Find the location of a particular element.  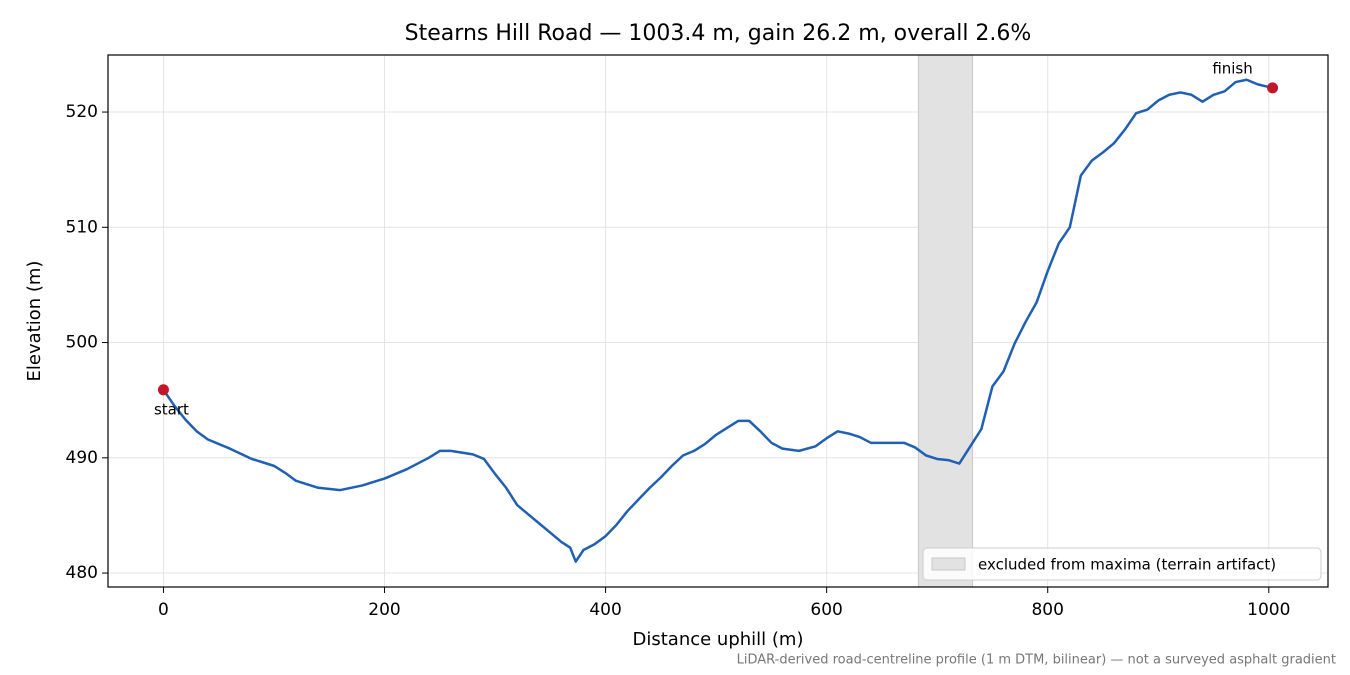

y-axis-label: Elevation (m) is located at coordinates (34, 321).